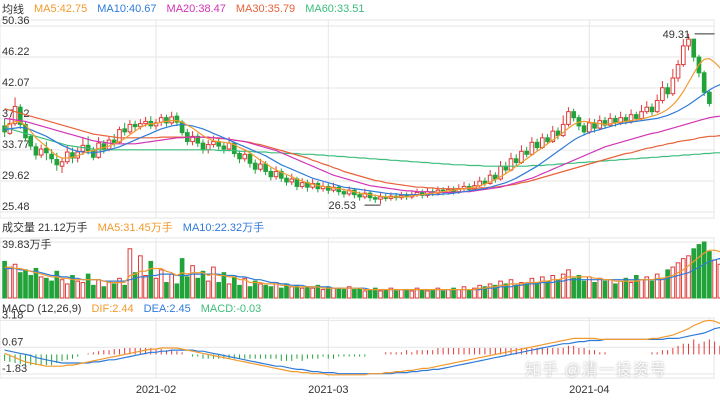 This screenshot has width=720, height=400. Describe the element at coordinates (16, 52) in the screenshot. I see `price-tick-label: 46.22` at that location.